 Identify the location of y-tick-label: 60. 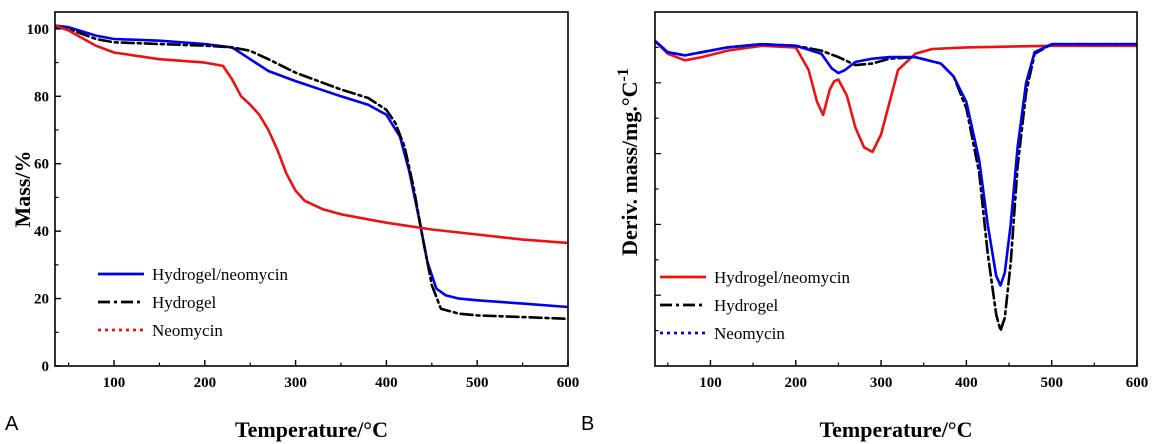
(41, 165).